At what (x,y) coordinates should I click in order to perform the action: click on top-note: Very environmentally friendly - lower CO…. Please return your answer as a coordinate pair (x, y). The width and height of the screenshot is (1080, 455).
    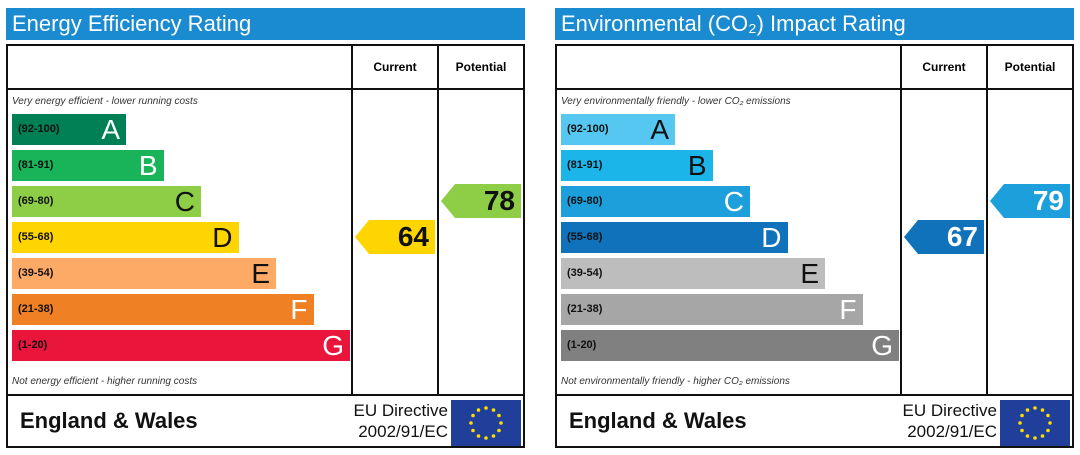
    Looking at the image, I should click on (676, 101).